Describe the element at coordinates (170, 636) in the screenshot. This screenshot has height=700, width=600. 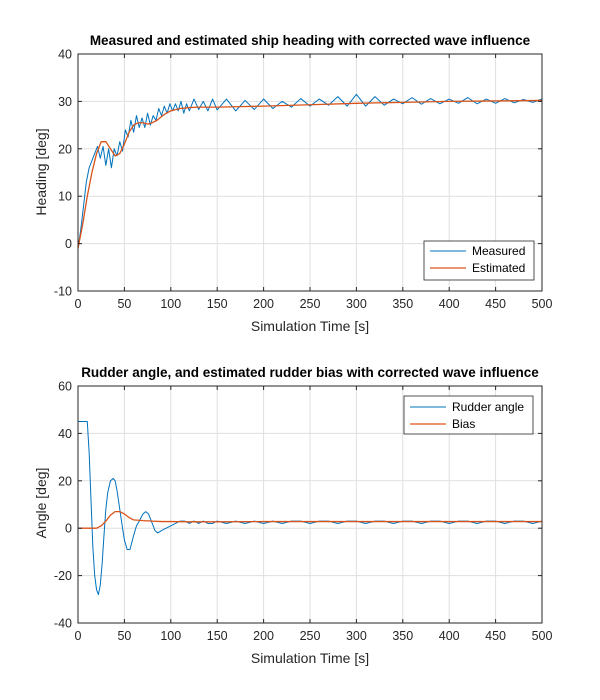
I see `rudder-x-tick-label: 100` at that location.